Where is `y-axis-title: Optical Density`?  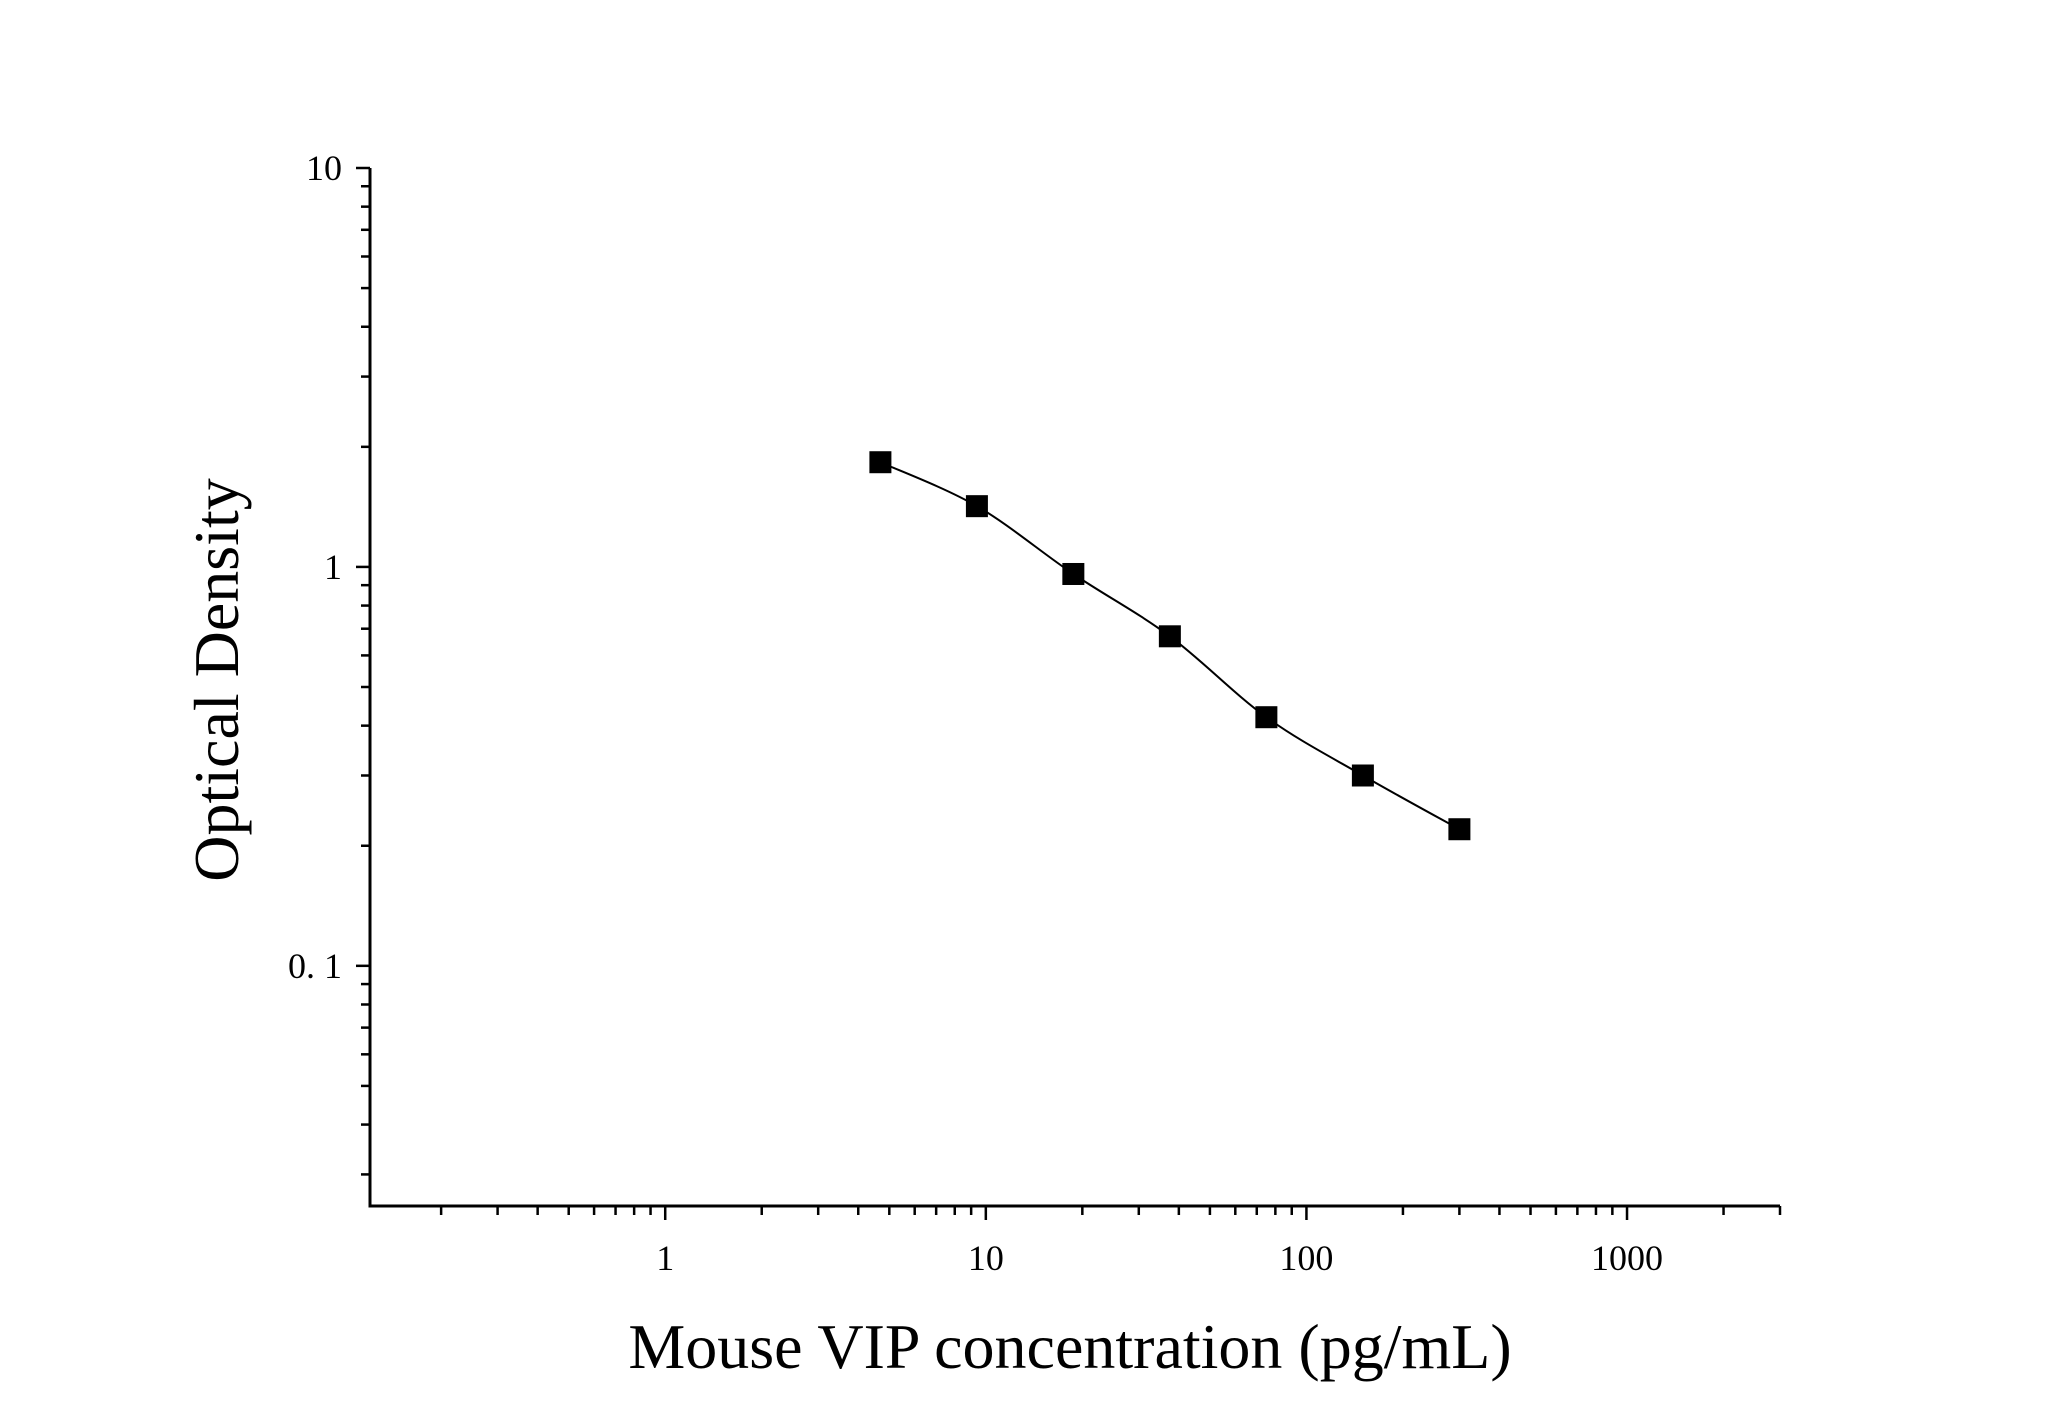
y-axis-title: Optical Density is located at coordinates (216, 679).